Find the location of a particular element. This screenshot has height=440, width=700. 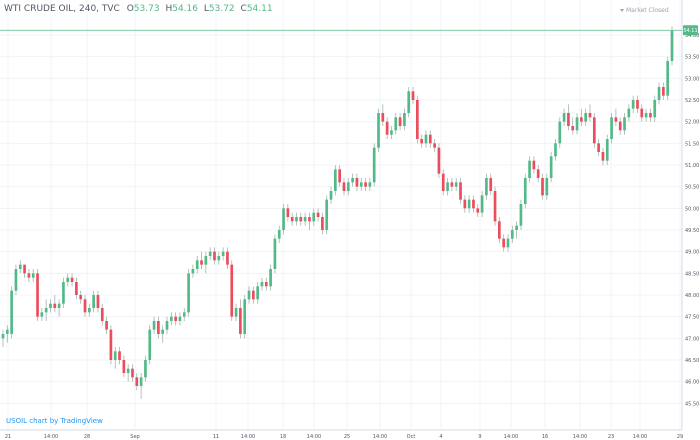

x-tick-label: Sep is located at coordinates (134, 437).